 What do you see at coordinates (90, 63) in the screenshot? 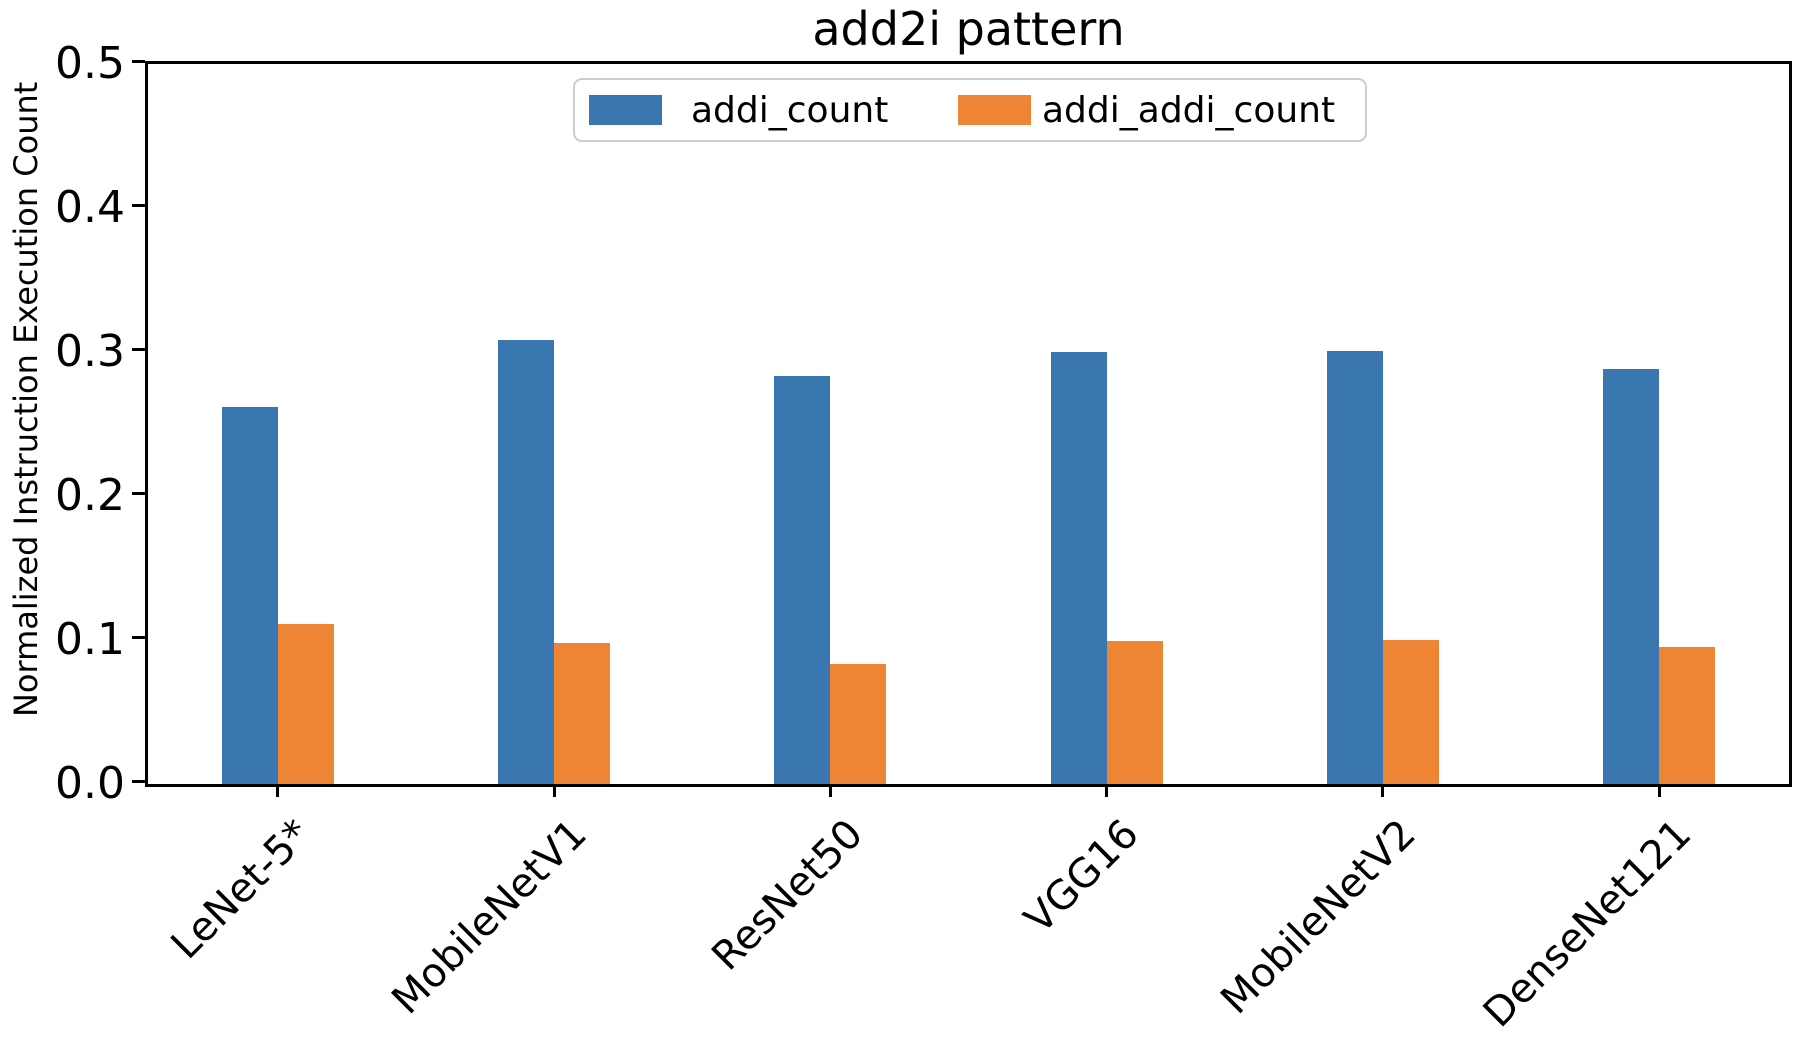
I see `y-tick-label: 0.5` at bounding box center [90, 63].